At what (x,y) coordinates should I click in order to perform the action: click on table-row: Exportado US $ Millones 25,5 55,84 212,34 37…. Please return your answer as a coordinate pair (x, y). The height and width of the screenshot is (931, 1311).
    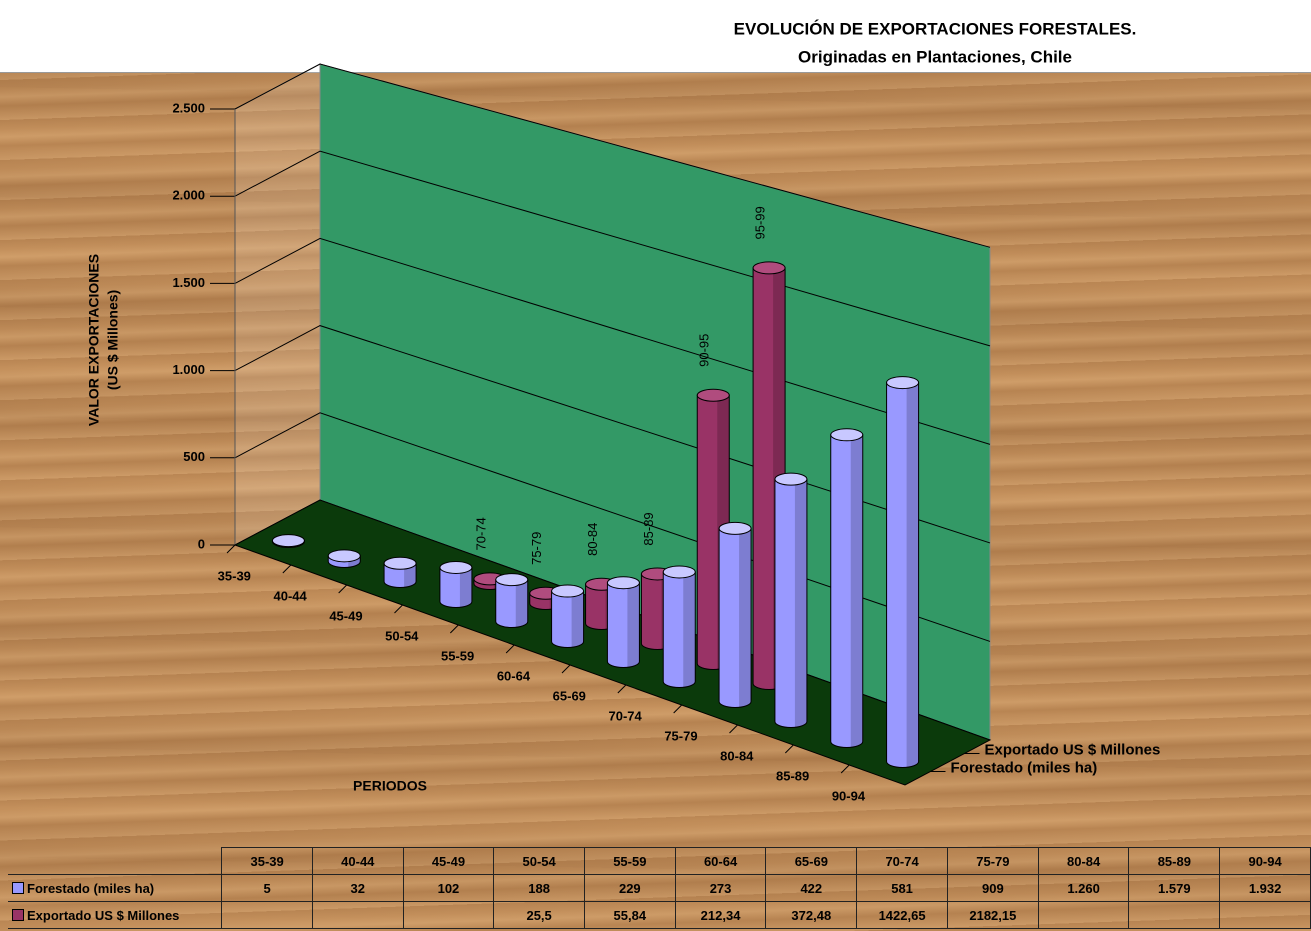
    Looking at the image, I should click on (659, 915).